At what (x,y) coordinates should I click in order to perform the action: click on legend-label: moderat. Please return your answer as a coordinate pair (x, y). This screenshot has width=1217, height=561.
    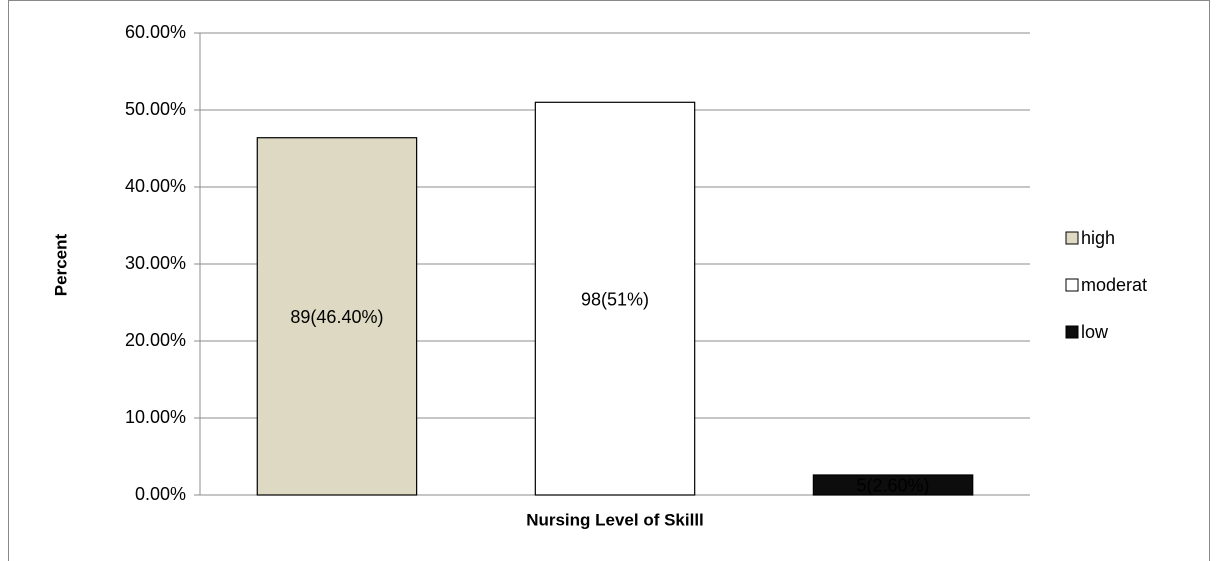
    Looking at the image, I should click on (1114, 285).